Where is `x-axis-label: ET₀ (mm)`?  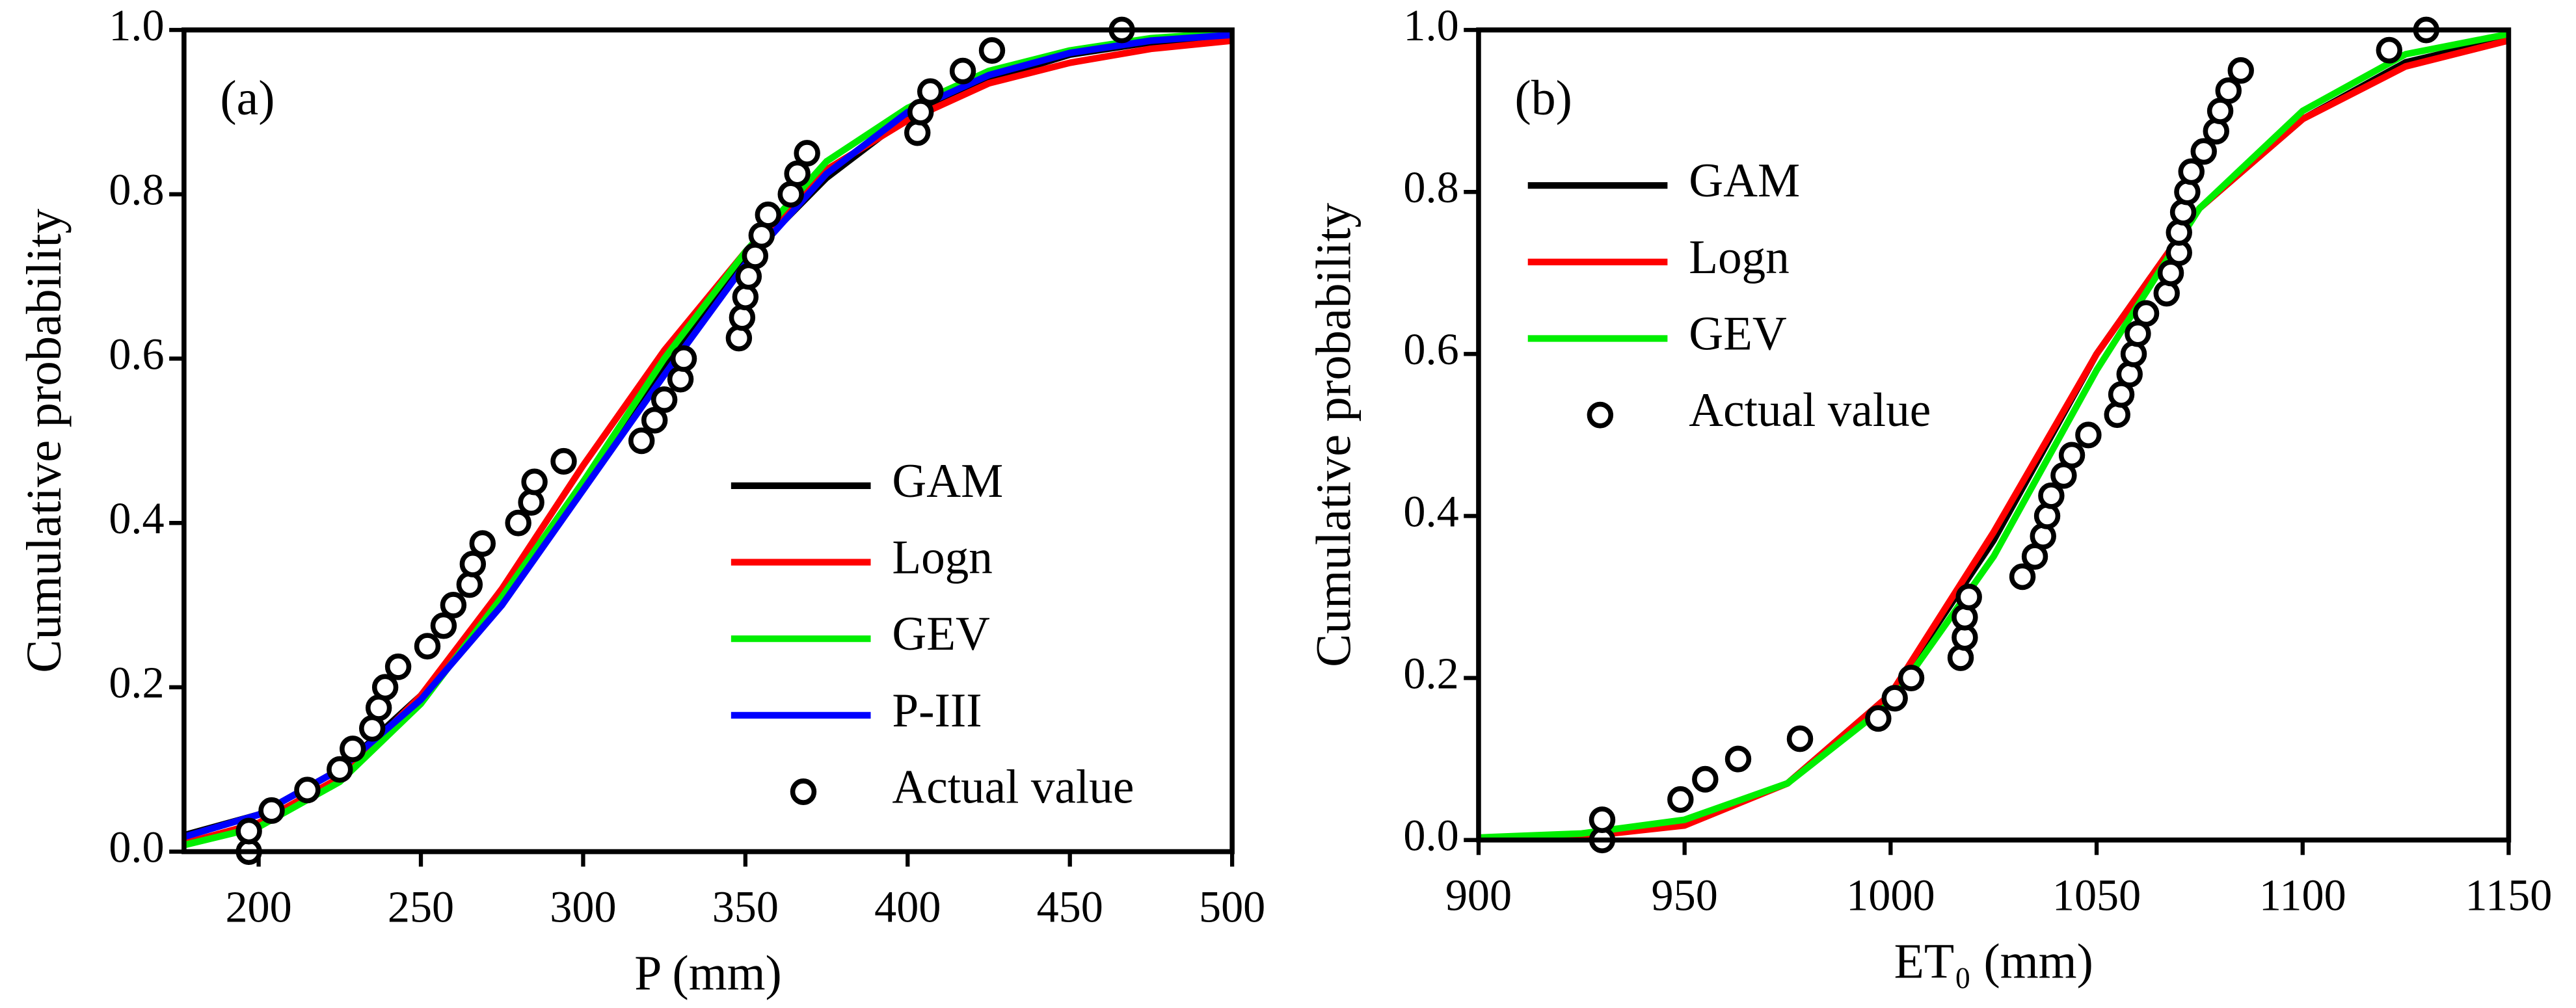
x-axis-label: ET₀ (mm) is located at coordinates (1993, 961).